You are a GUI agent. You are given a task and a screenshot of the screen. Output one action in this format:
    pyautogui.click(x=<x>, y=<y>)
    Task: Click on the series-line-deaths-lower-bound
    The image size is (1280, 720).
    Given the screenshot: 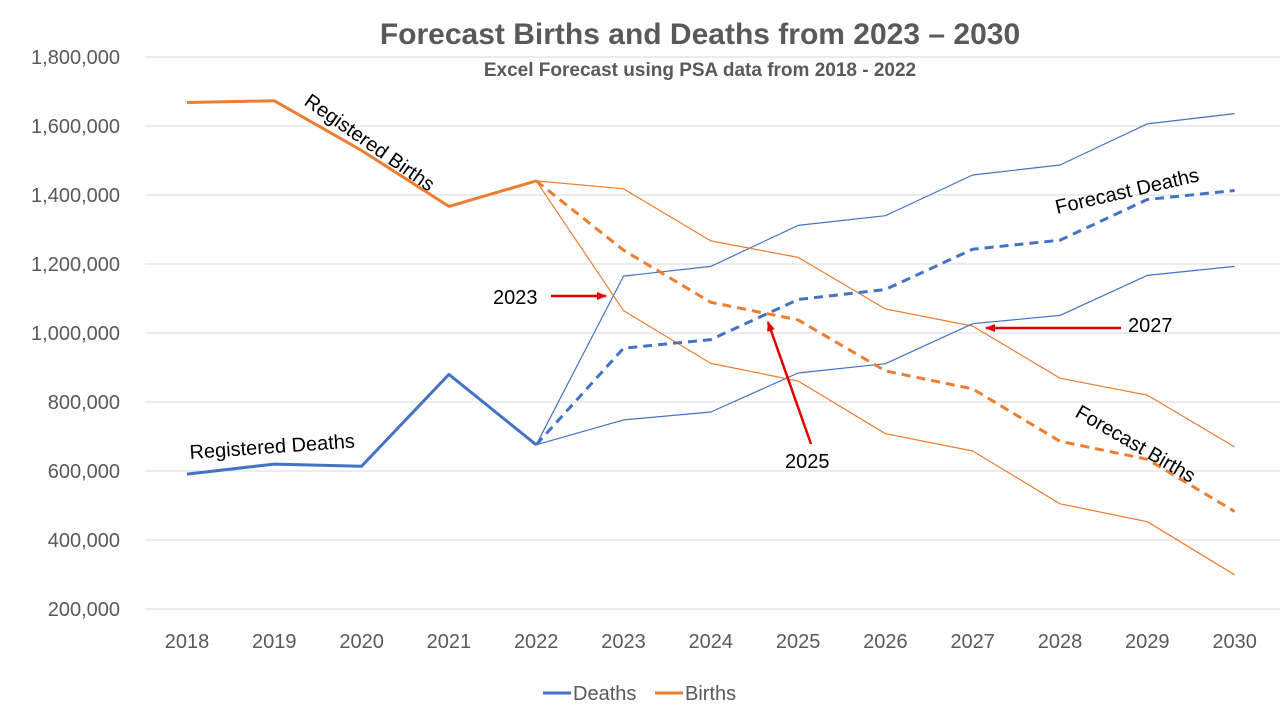 What is the action you would take?
    pyautogui.click(x=885, y=355)
    